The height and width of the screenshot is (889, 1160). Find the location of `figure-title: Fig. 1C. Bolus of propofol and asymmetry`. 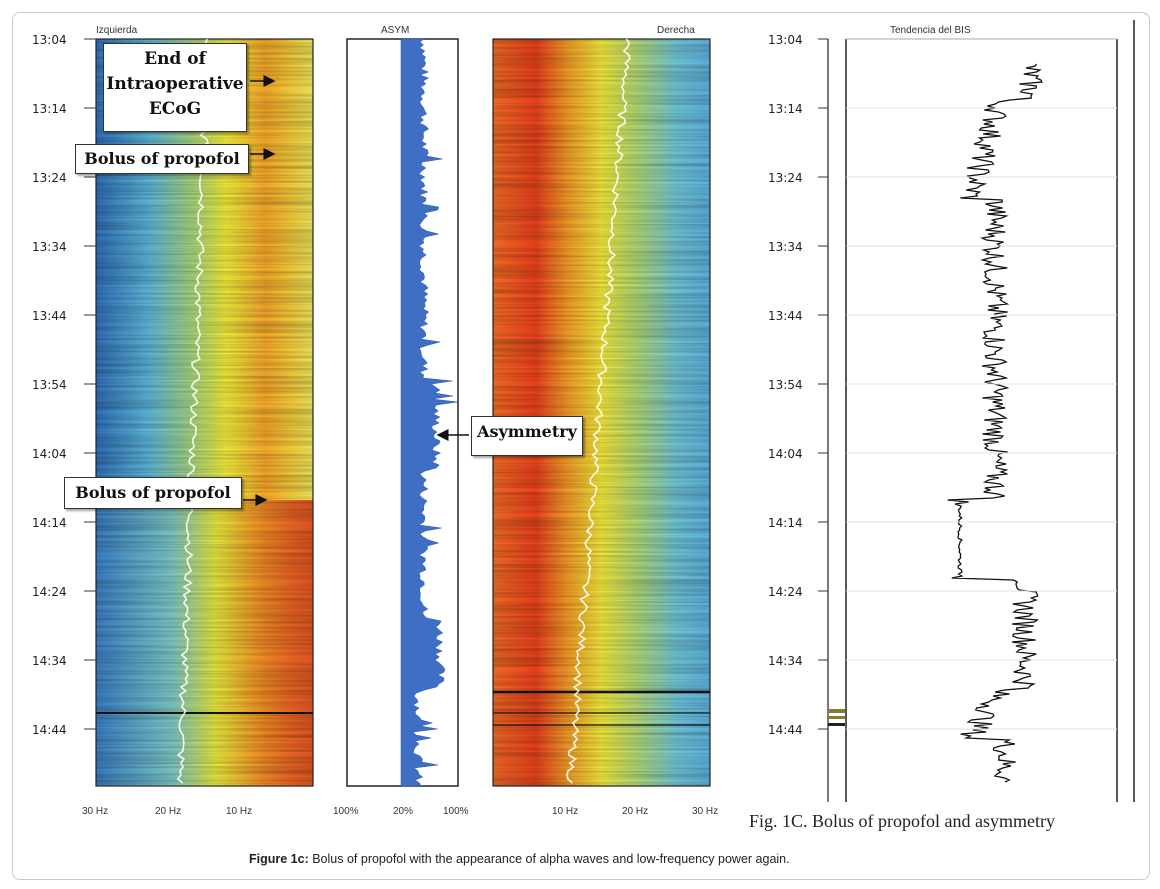

figure-title: Fig. 1C. Bolus of propofol and asymmetry is located at coordinates (902, 821).